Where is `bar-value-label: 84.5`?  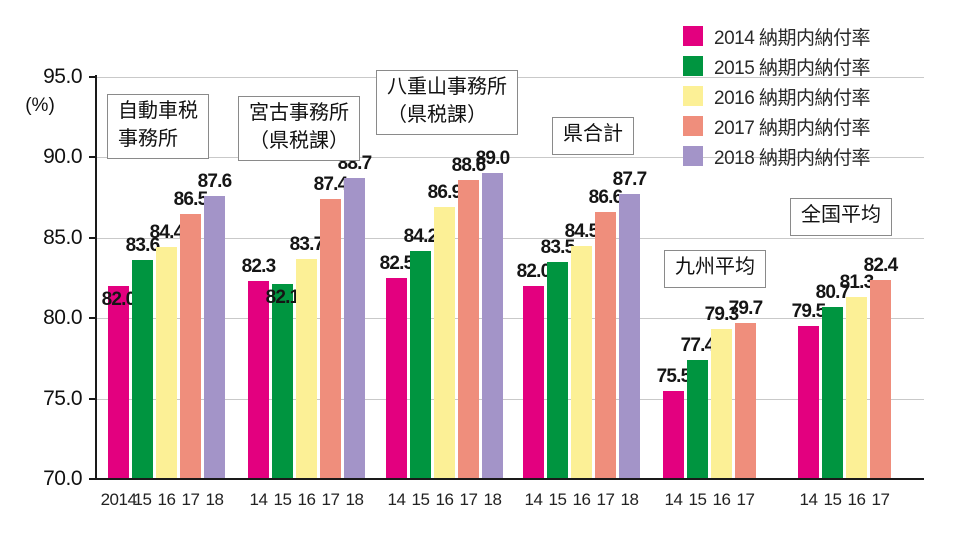 bar-value-label: 84.5 is located at coordinates (582, 231).